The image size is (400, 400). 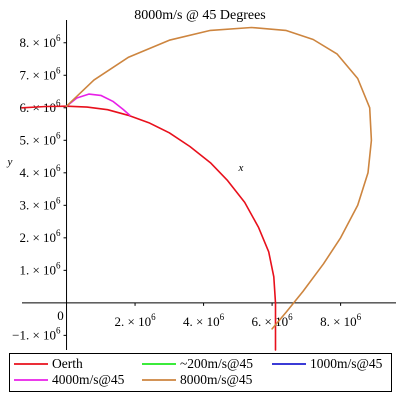 I want to click on x-tick-label: 4. × 106, so click(x=204, y=320).